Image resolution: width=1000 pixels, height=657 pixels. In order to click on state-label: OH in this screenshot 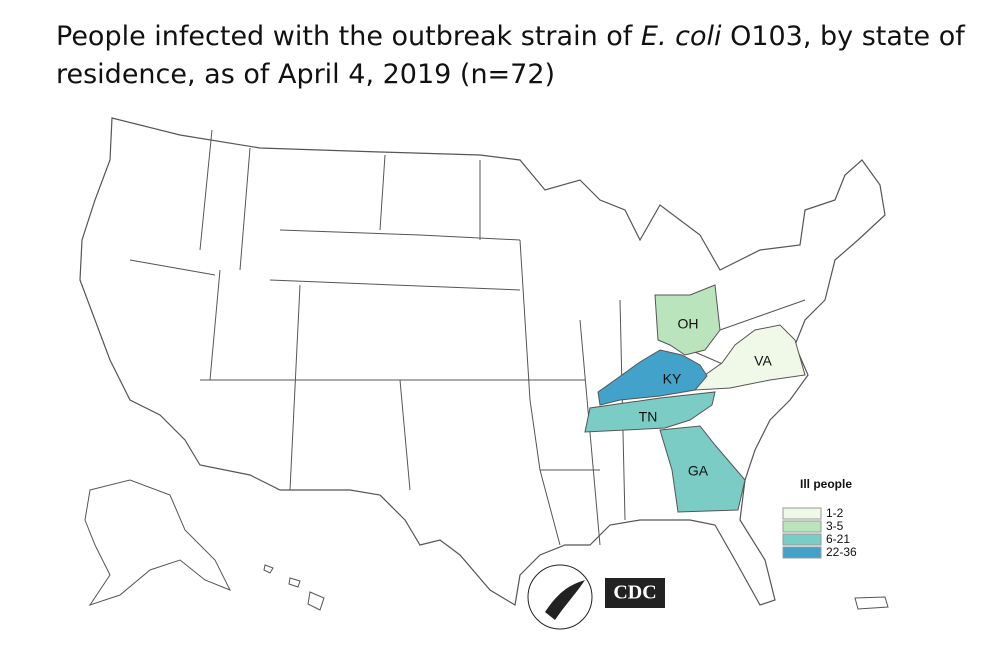, I will do `click(688, 324)`.